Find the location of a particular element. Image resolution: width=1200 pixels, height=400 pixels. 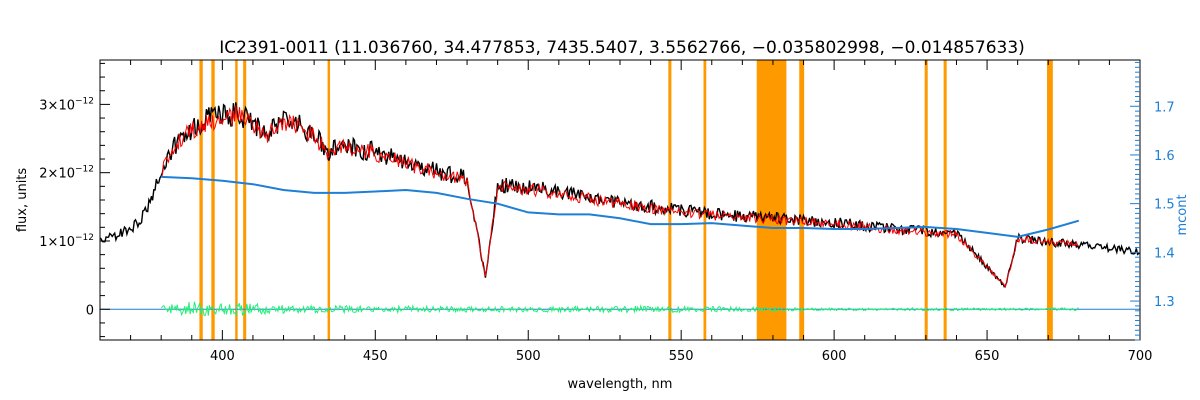

y2-tick-label: 1.3 is located at coordinates (1164, 302).